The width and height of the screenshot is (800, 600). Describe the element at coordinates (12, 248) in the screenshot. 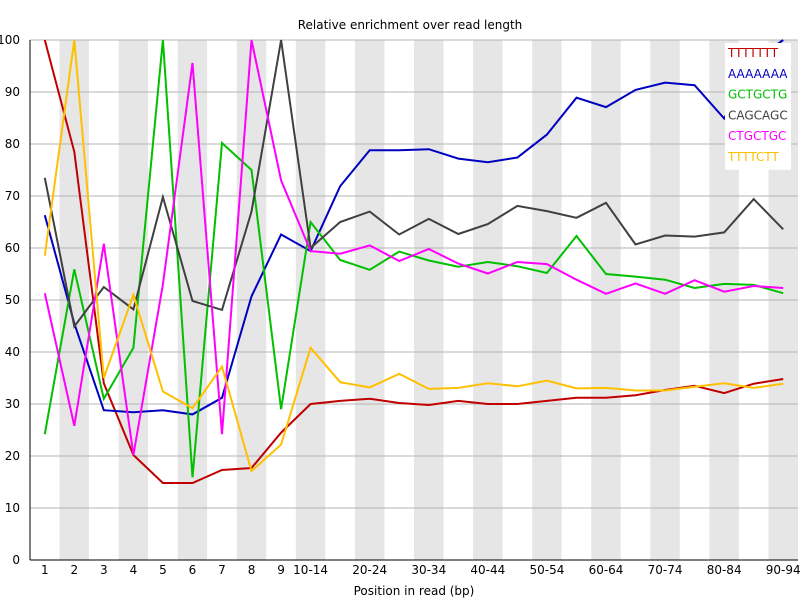

I see `y-tick-label: 60` at that location.